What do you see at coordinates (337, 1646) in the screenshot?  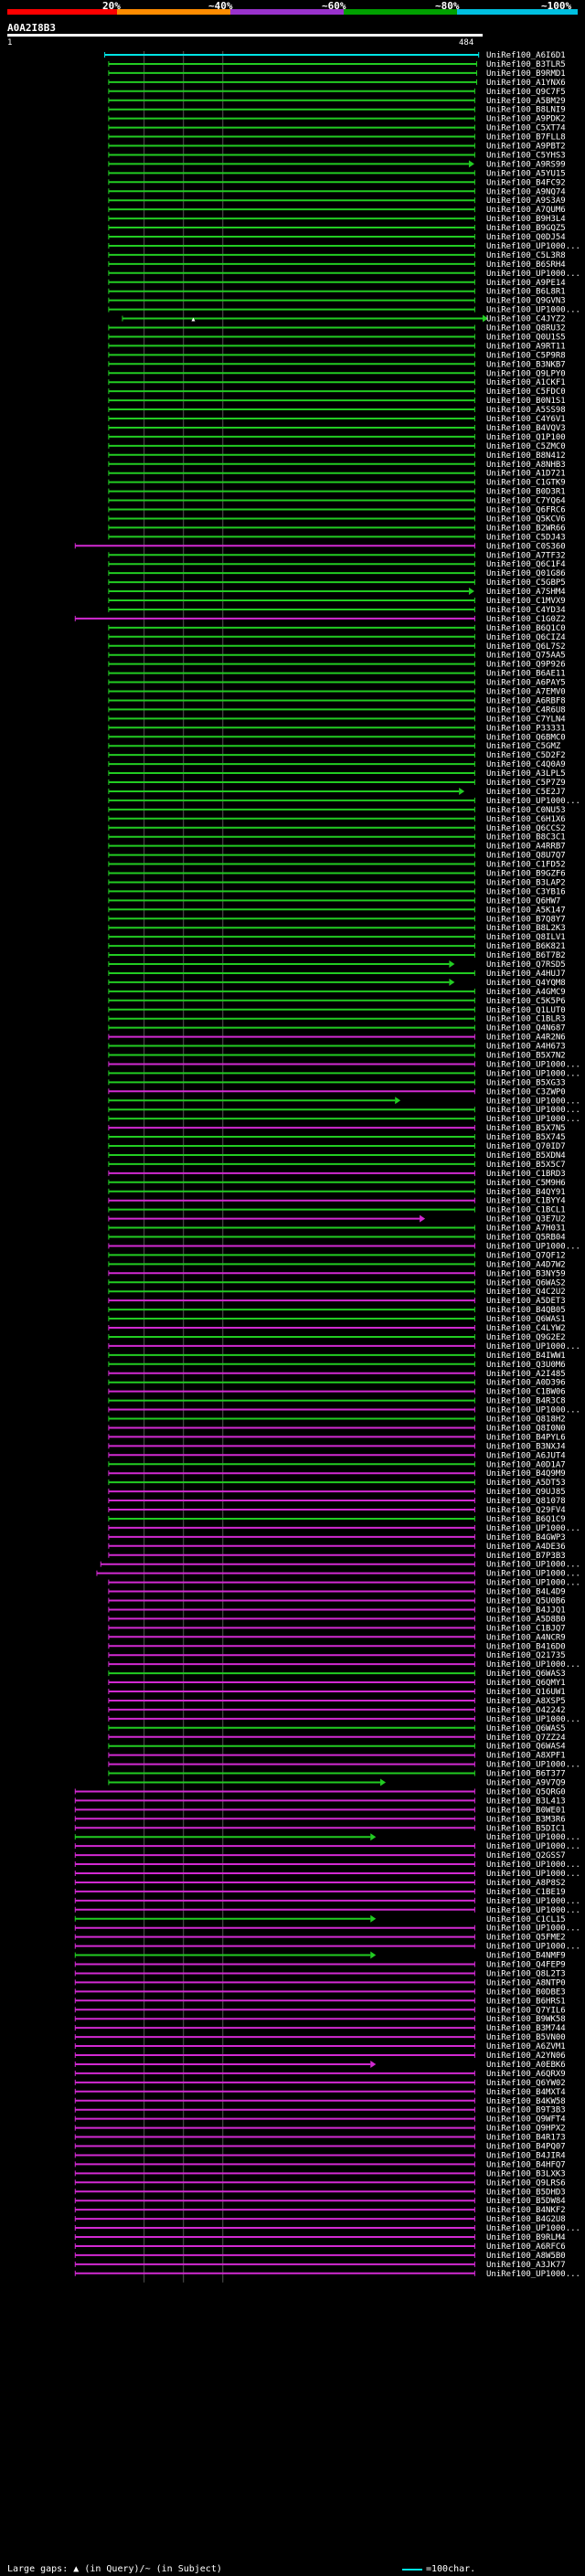 I see `hit-row: UniRef100_B416D0` at bounding box center [337, 1646].